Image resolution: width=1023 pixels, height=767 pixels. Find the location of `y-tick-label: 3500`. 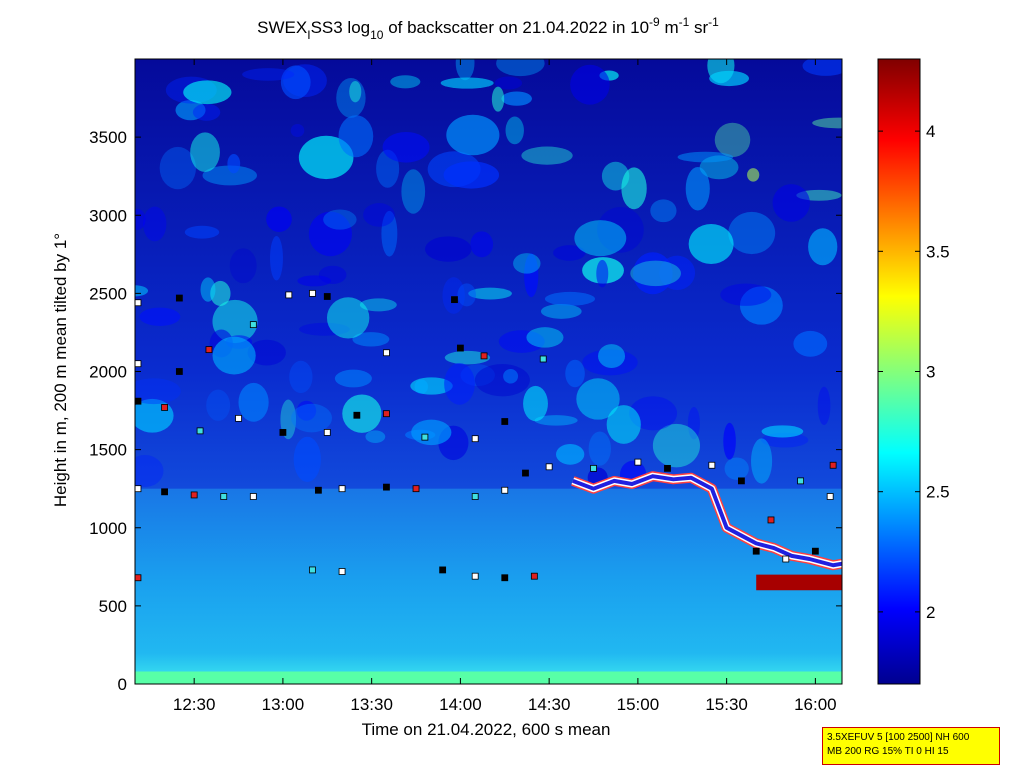

y-tick-label: 3500 is located at coordinates (108, 137).